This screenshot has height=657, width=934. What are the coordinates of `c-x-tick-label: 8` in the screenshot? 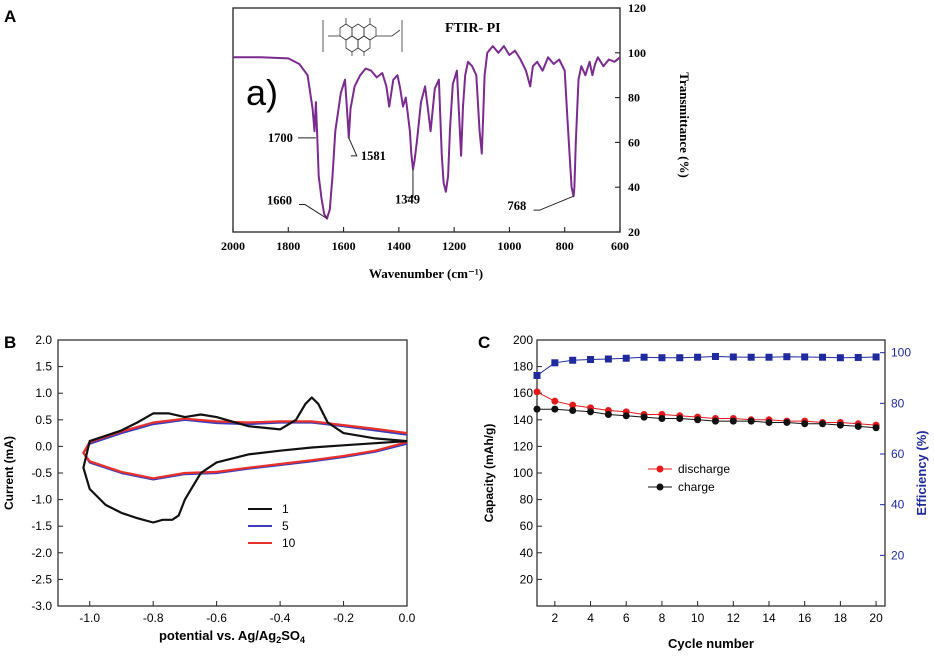 It's located at (662, 618).